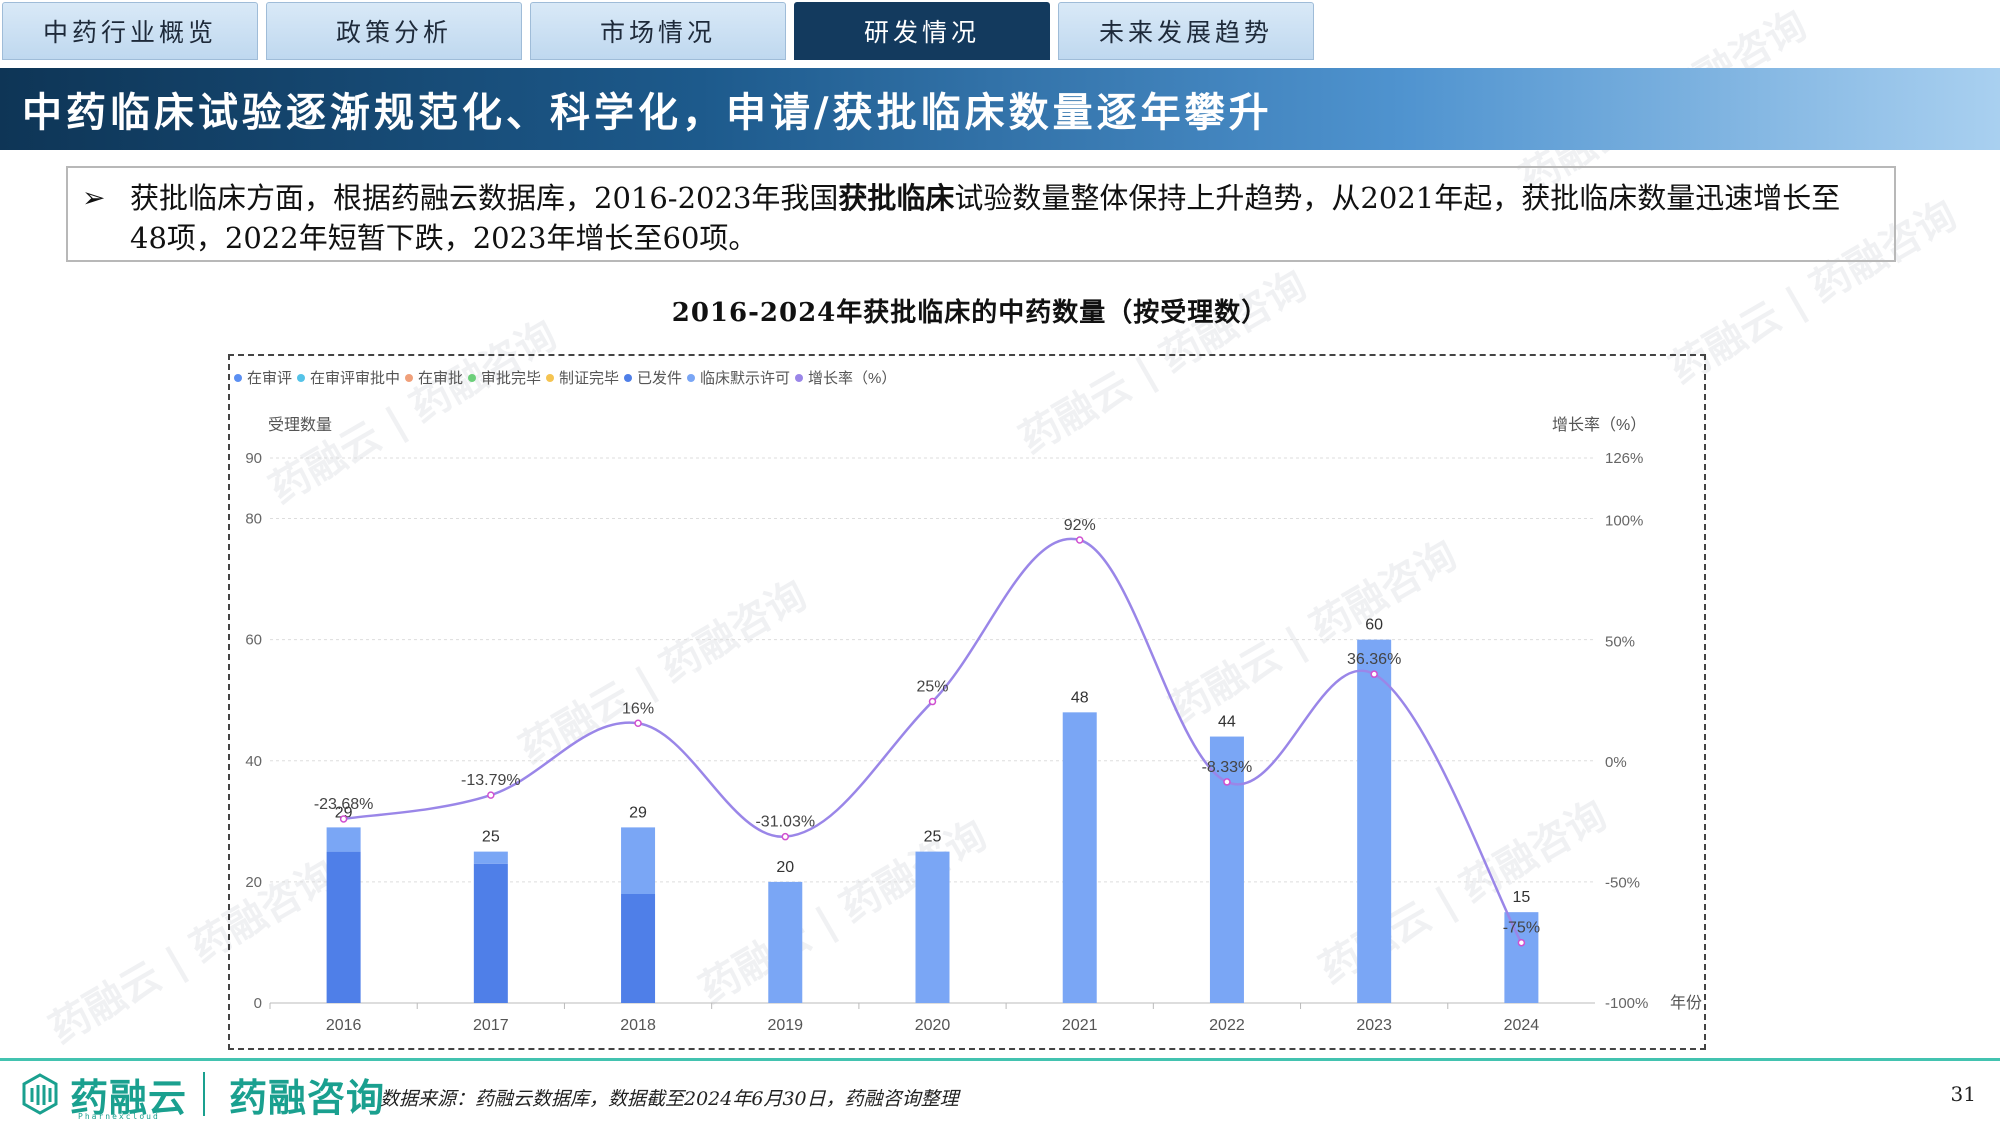 The width and height of the screenshot is (2000, 1125). I want to click on x-tick-label: 2019, so click(785, 1025).